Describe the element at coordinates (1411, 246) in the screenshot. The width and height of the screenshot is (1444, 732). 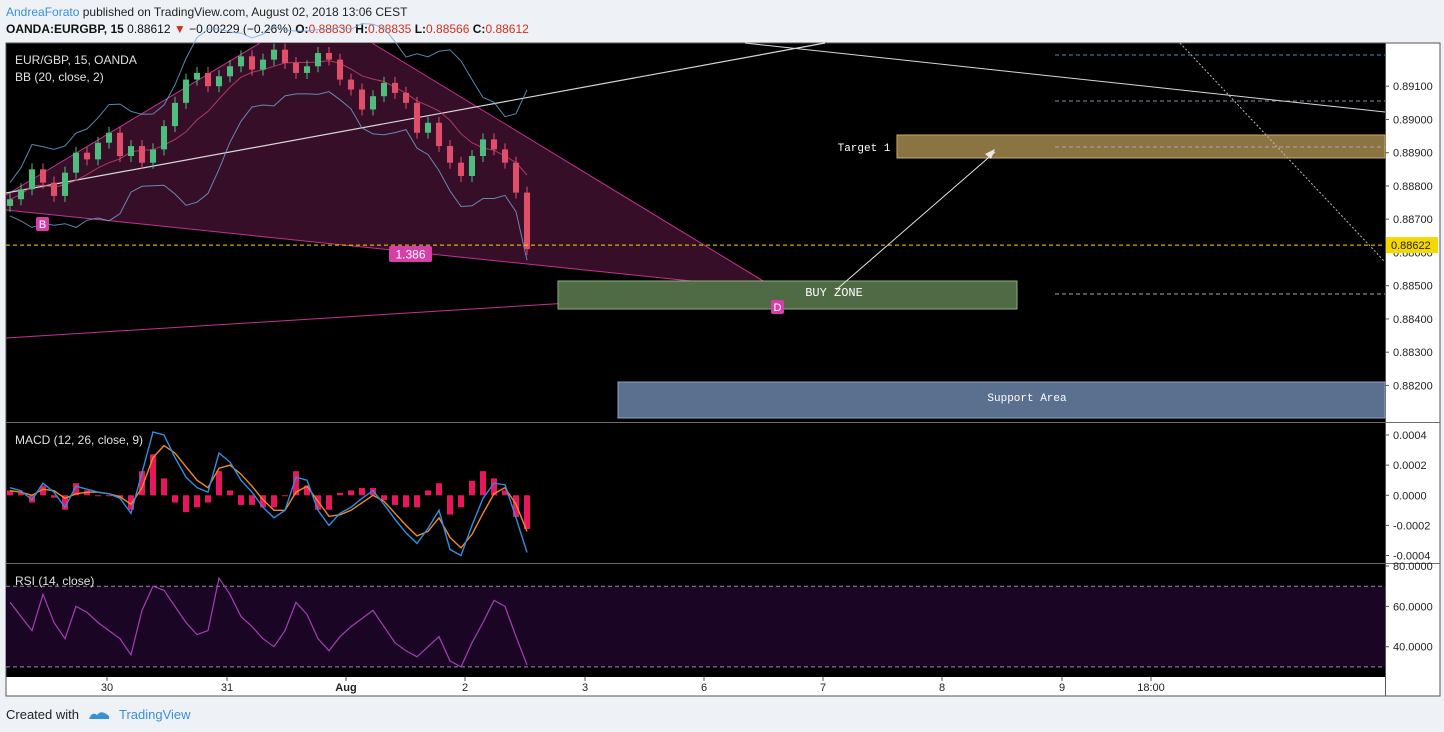
I see `current-price-label: 0.88622` at that location.